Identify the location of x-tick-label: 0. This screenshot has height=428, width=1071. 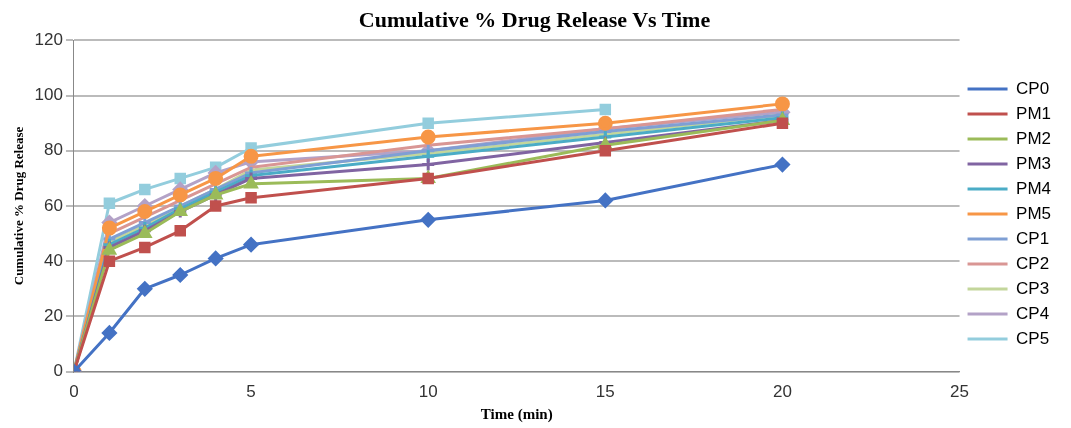
(74, 392).